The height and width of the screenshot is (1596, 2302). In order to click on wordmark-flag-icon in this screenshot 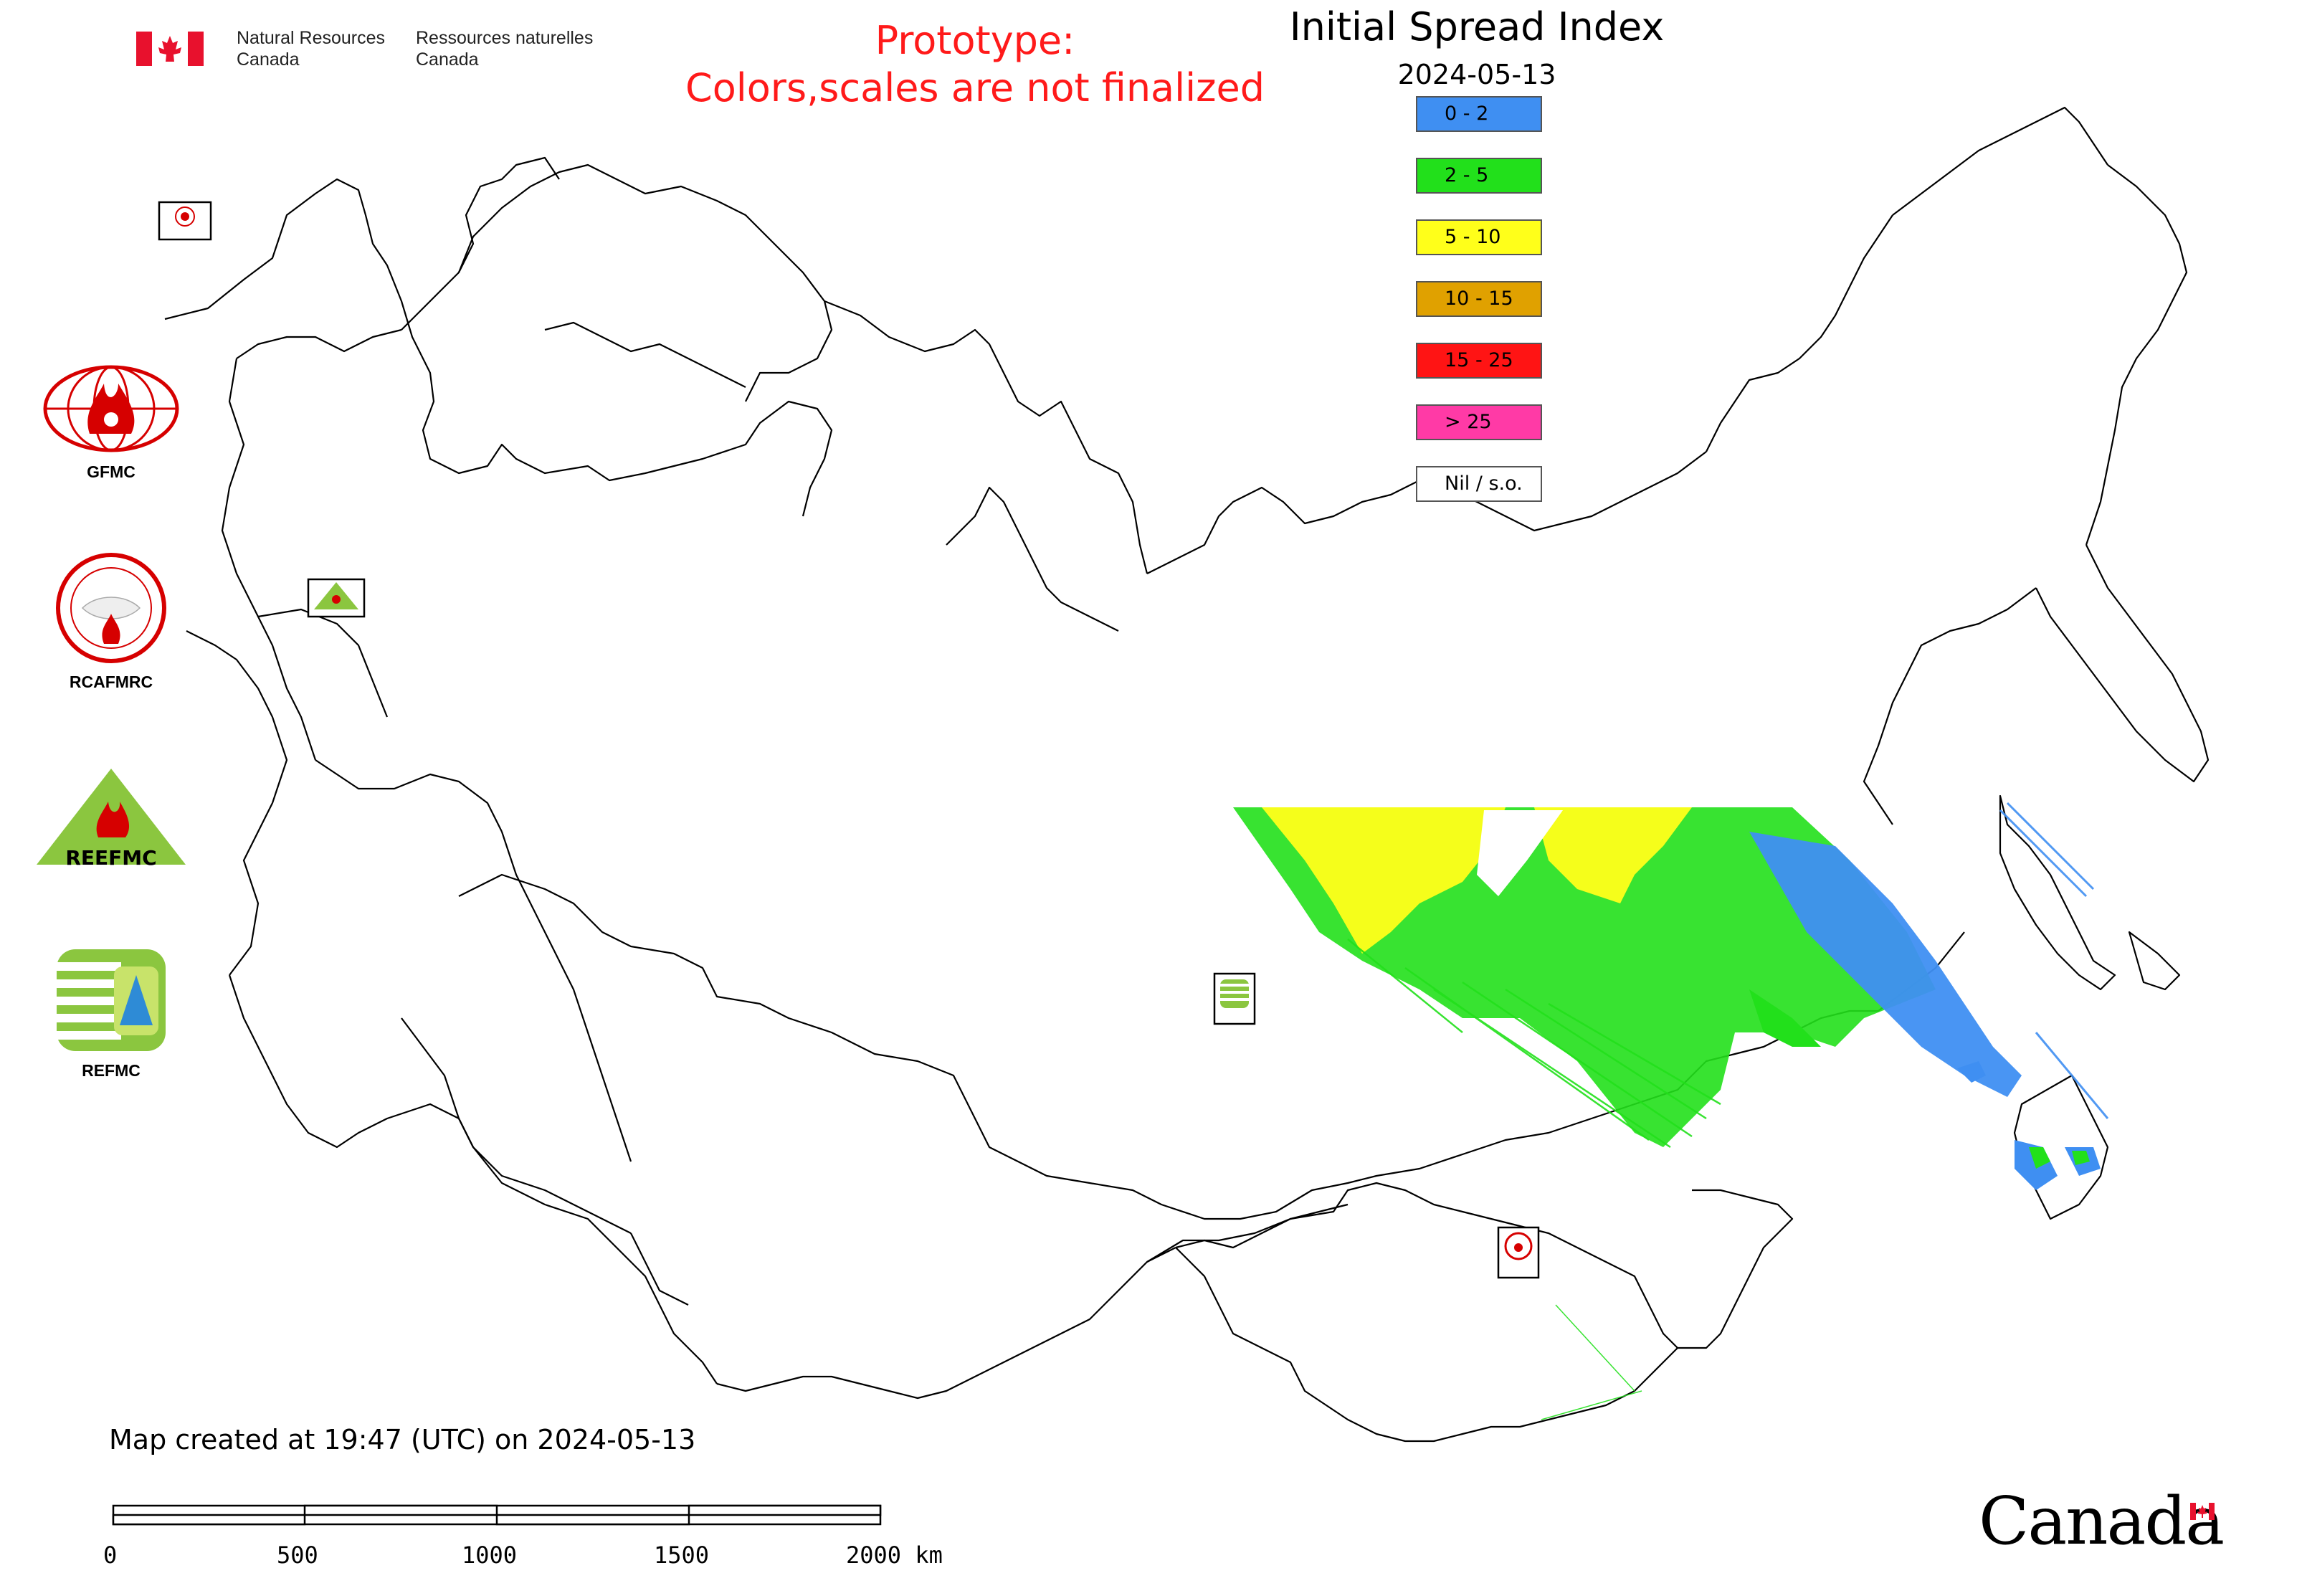, I will do `click(2202, 1511)`.